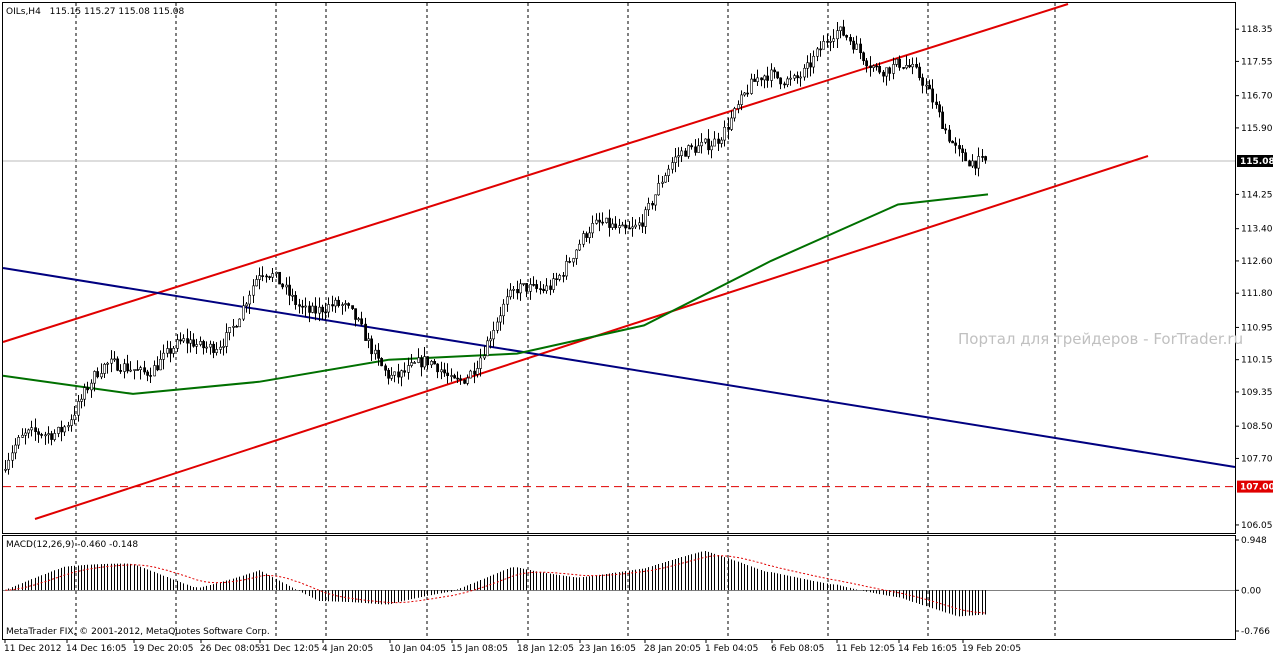 Image resolution: width=1274 pixels, height=655 pixels. I want to click on time-tick-label: 11 Feb 12:05, so click(865, 649).